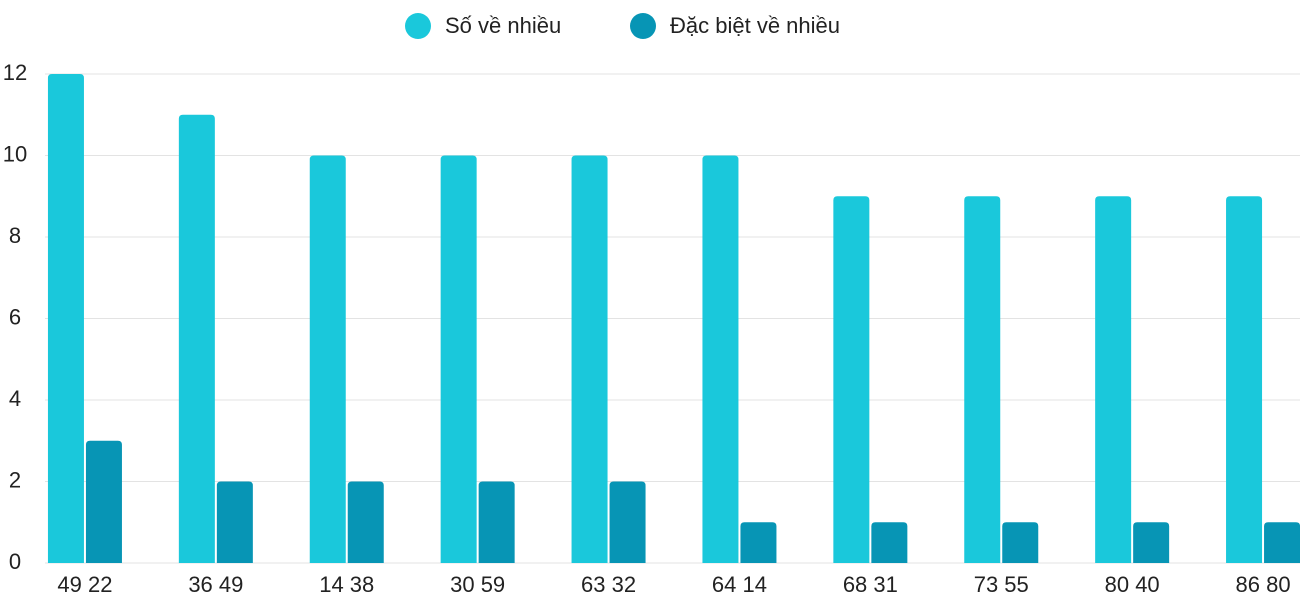 This screenshot has width=1300, height=600. What do you see at coordinates (15, 316) in the screenshot?
I see `y-tick-label: 6` at bounding box center [15, 316].